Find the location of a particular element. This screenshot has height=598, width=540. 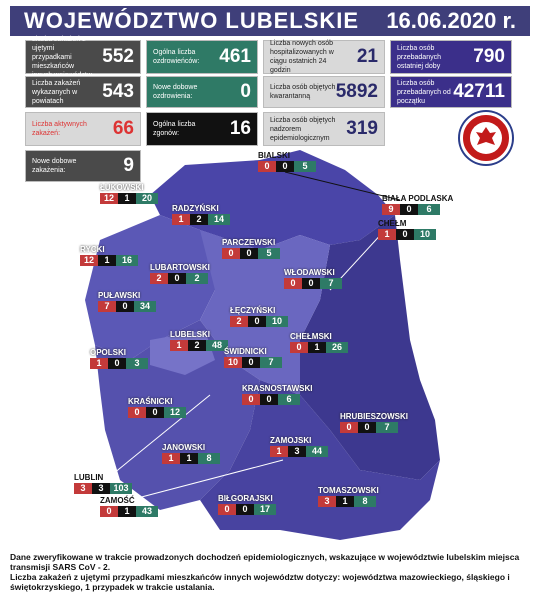

county-label: ŚWIDNICKI 10 0 7 is located at coordinates (253, 357).